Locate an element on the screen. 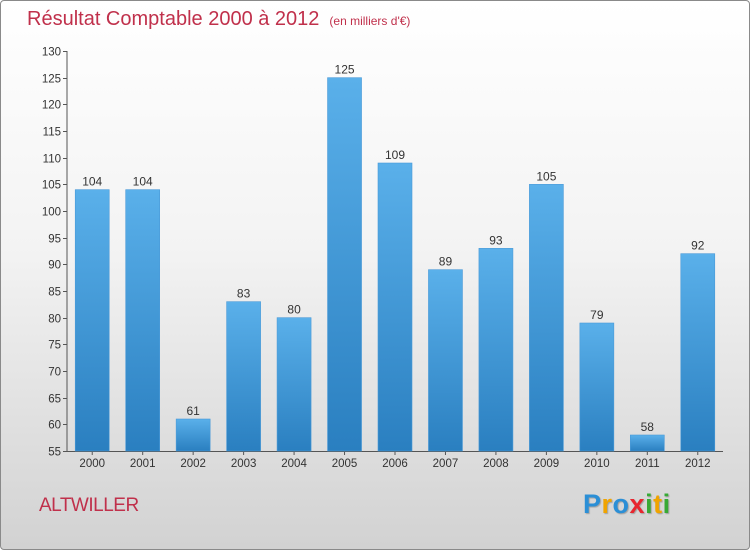  y-tick-label: 100 is located at coordinates (51, 213).